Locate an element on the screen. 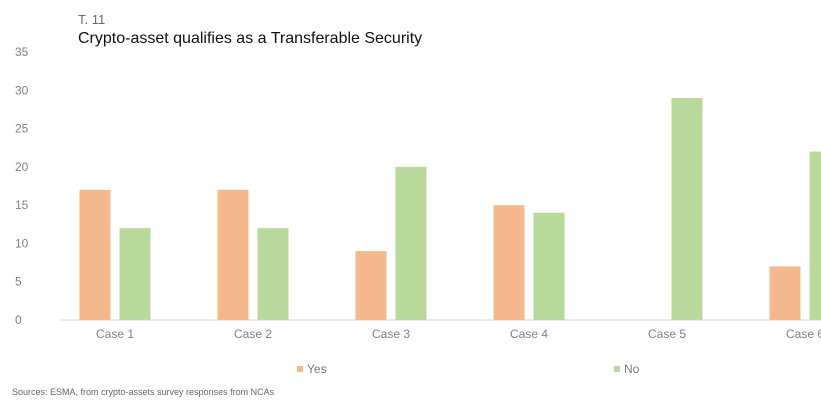  legend-swatch-no is located at coordinates (617, 369).